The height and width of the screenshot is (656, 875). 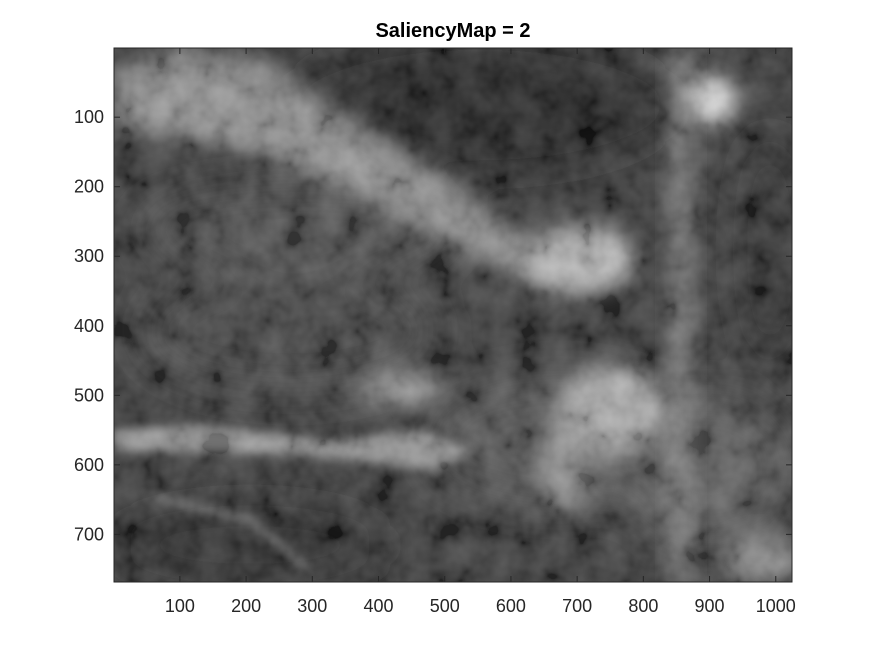 What do you see at coordinates (577, 606) in the screenshot?
I see `x-tick-label: 700` at bounding box center [577, 606].